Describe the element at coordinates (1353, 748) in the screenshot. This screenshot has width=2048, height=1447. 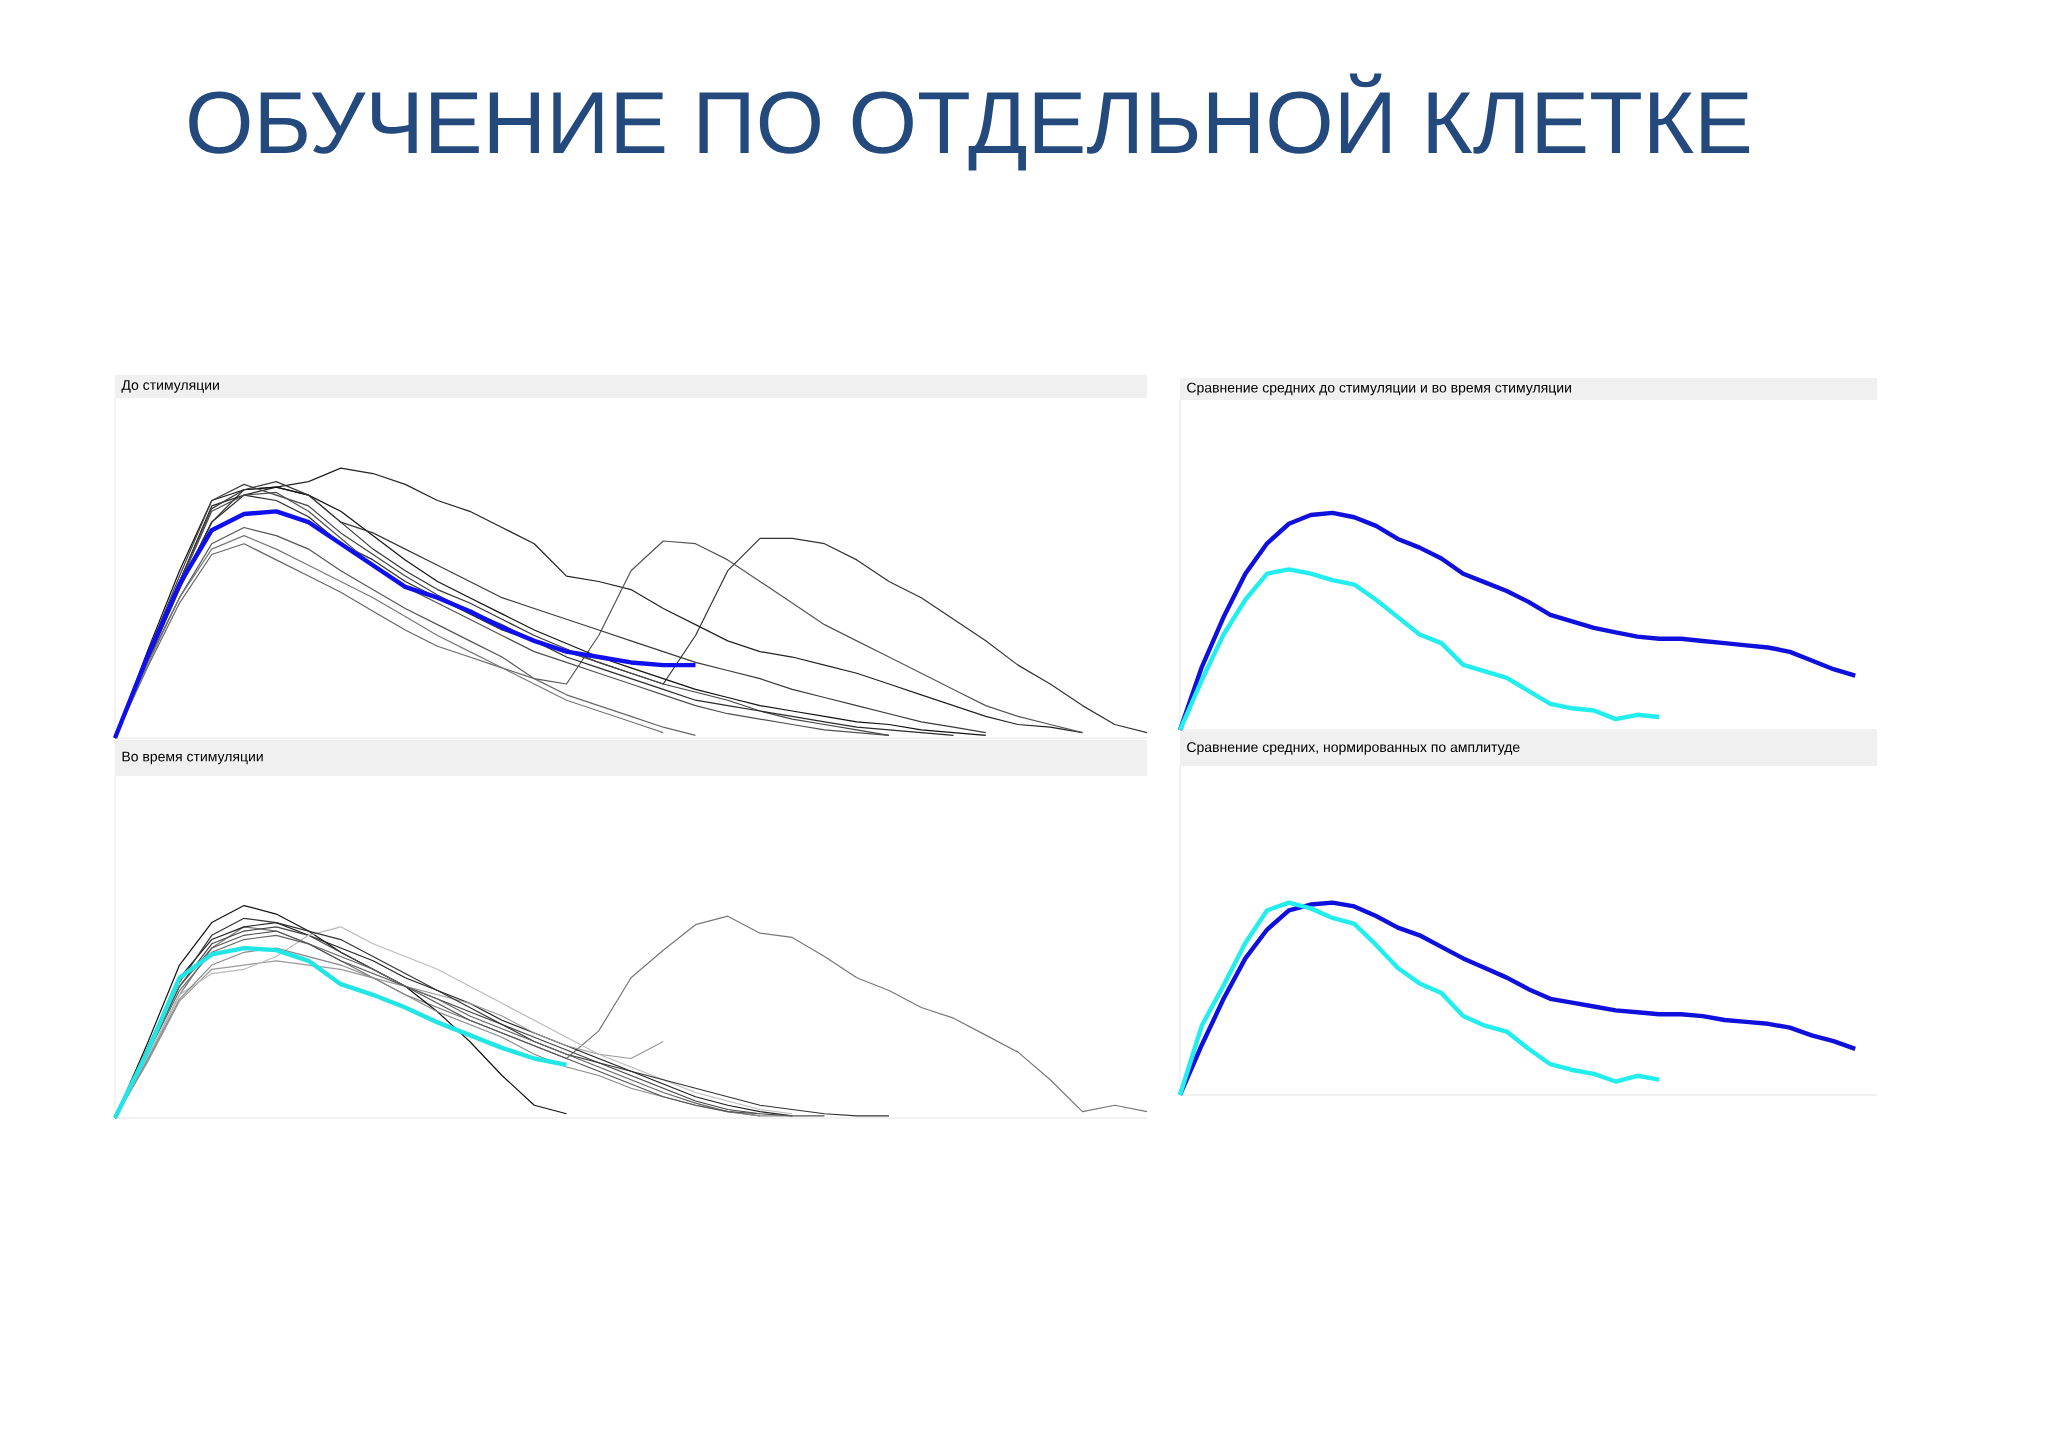
I see `chart-title: Сравнение средних, нормированных по амплитуде` at that location.